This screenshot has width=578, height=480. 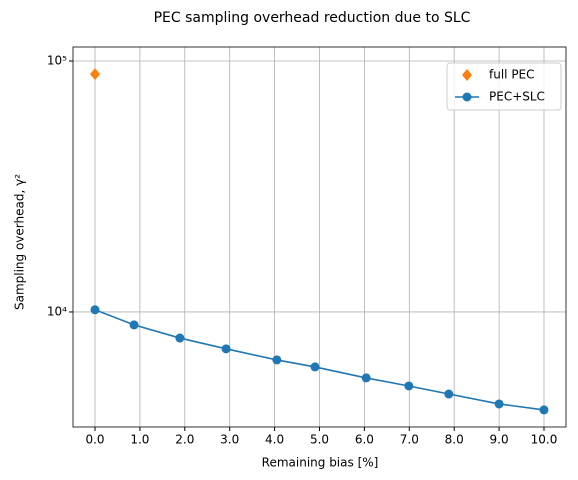 What do you see at coordinates (94, 440) in the screenshot?
I see `x-tick-label: 0.0` at bounding box center [94, 440].